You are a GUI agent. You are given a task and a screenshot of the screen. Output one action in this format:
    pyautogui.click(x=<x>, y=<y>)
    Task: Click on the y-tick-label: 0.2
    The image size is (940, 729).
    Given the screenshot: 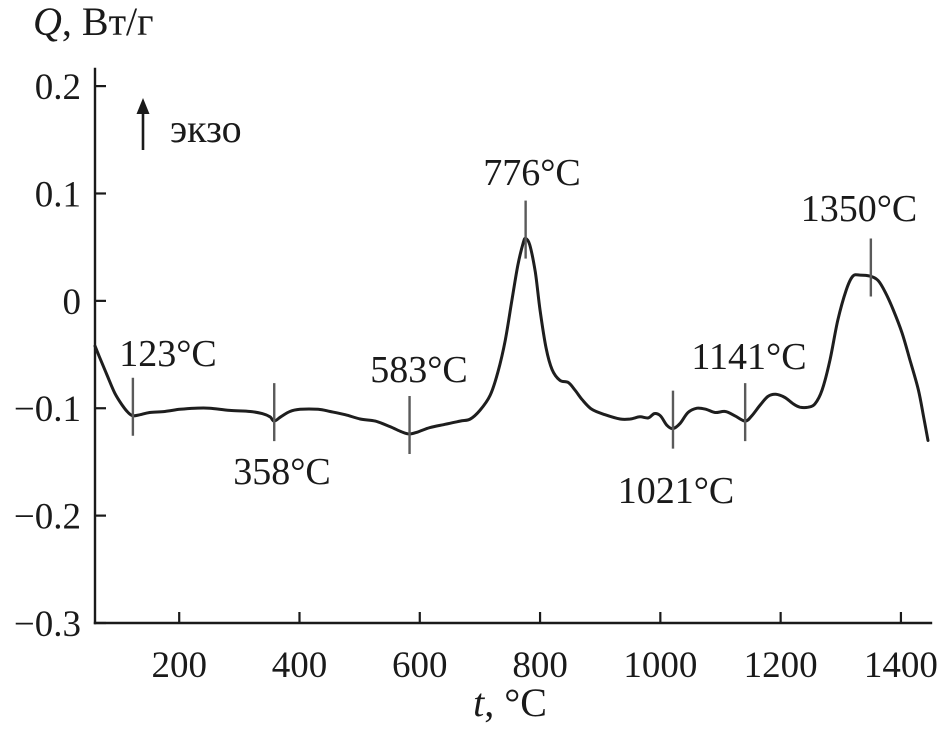 What is the action you would take?
    pyautogui.click(x=58, y=87)
    